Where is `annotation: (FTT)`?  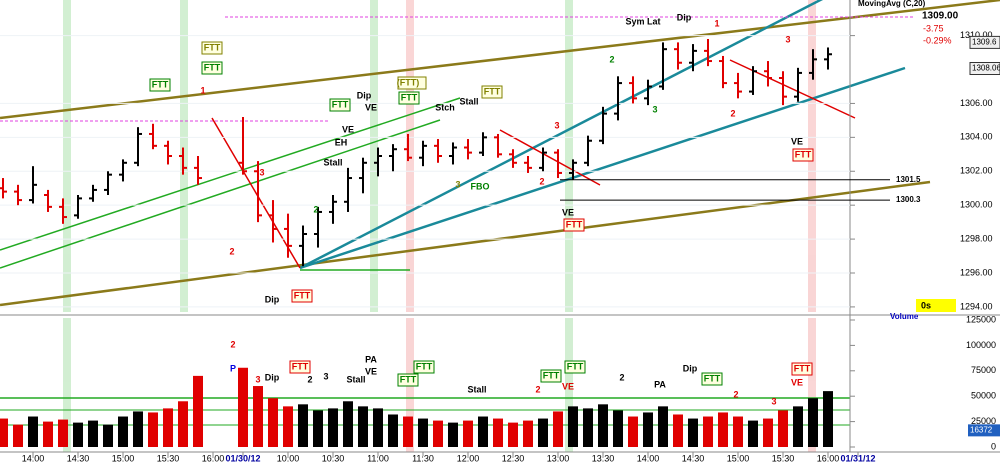
annotation: (FTT) is located at coordinates (408, 82).